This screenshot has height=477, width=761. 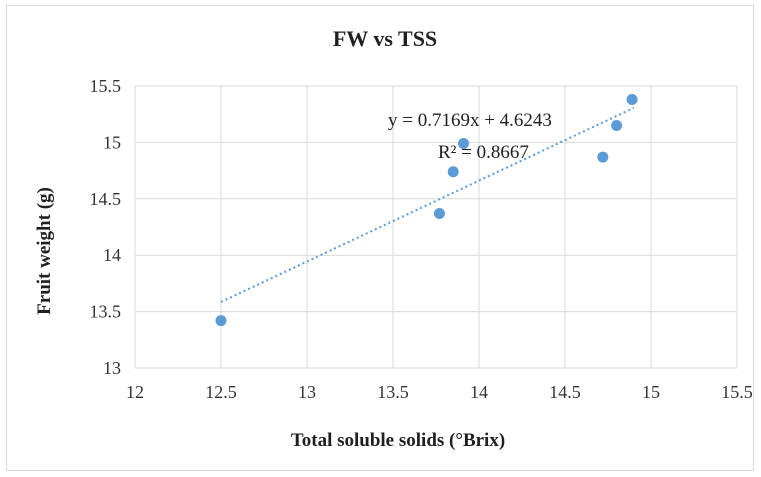 I want to click on x-tick-labels: 12 12.5 13 13.5 14 14.5 15 15.5, so click(x=439, y=392).